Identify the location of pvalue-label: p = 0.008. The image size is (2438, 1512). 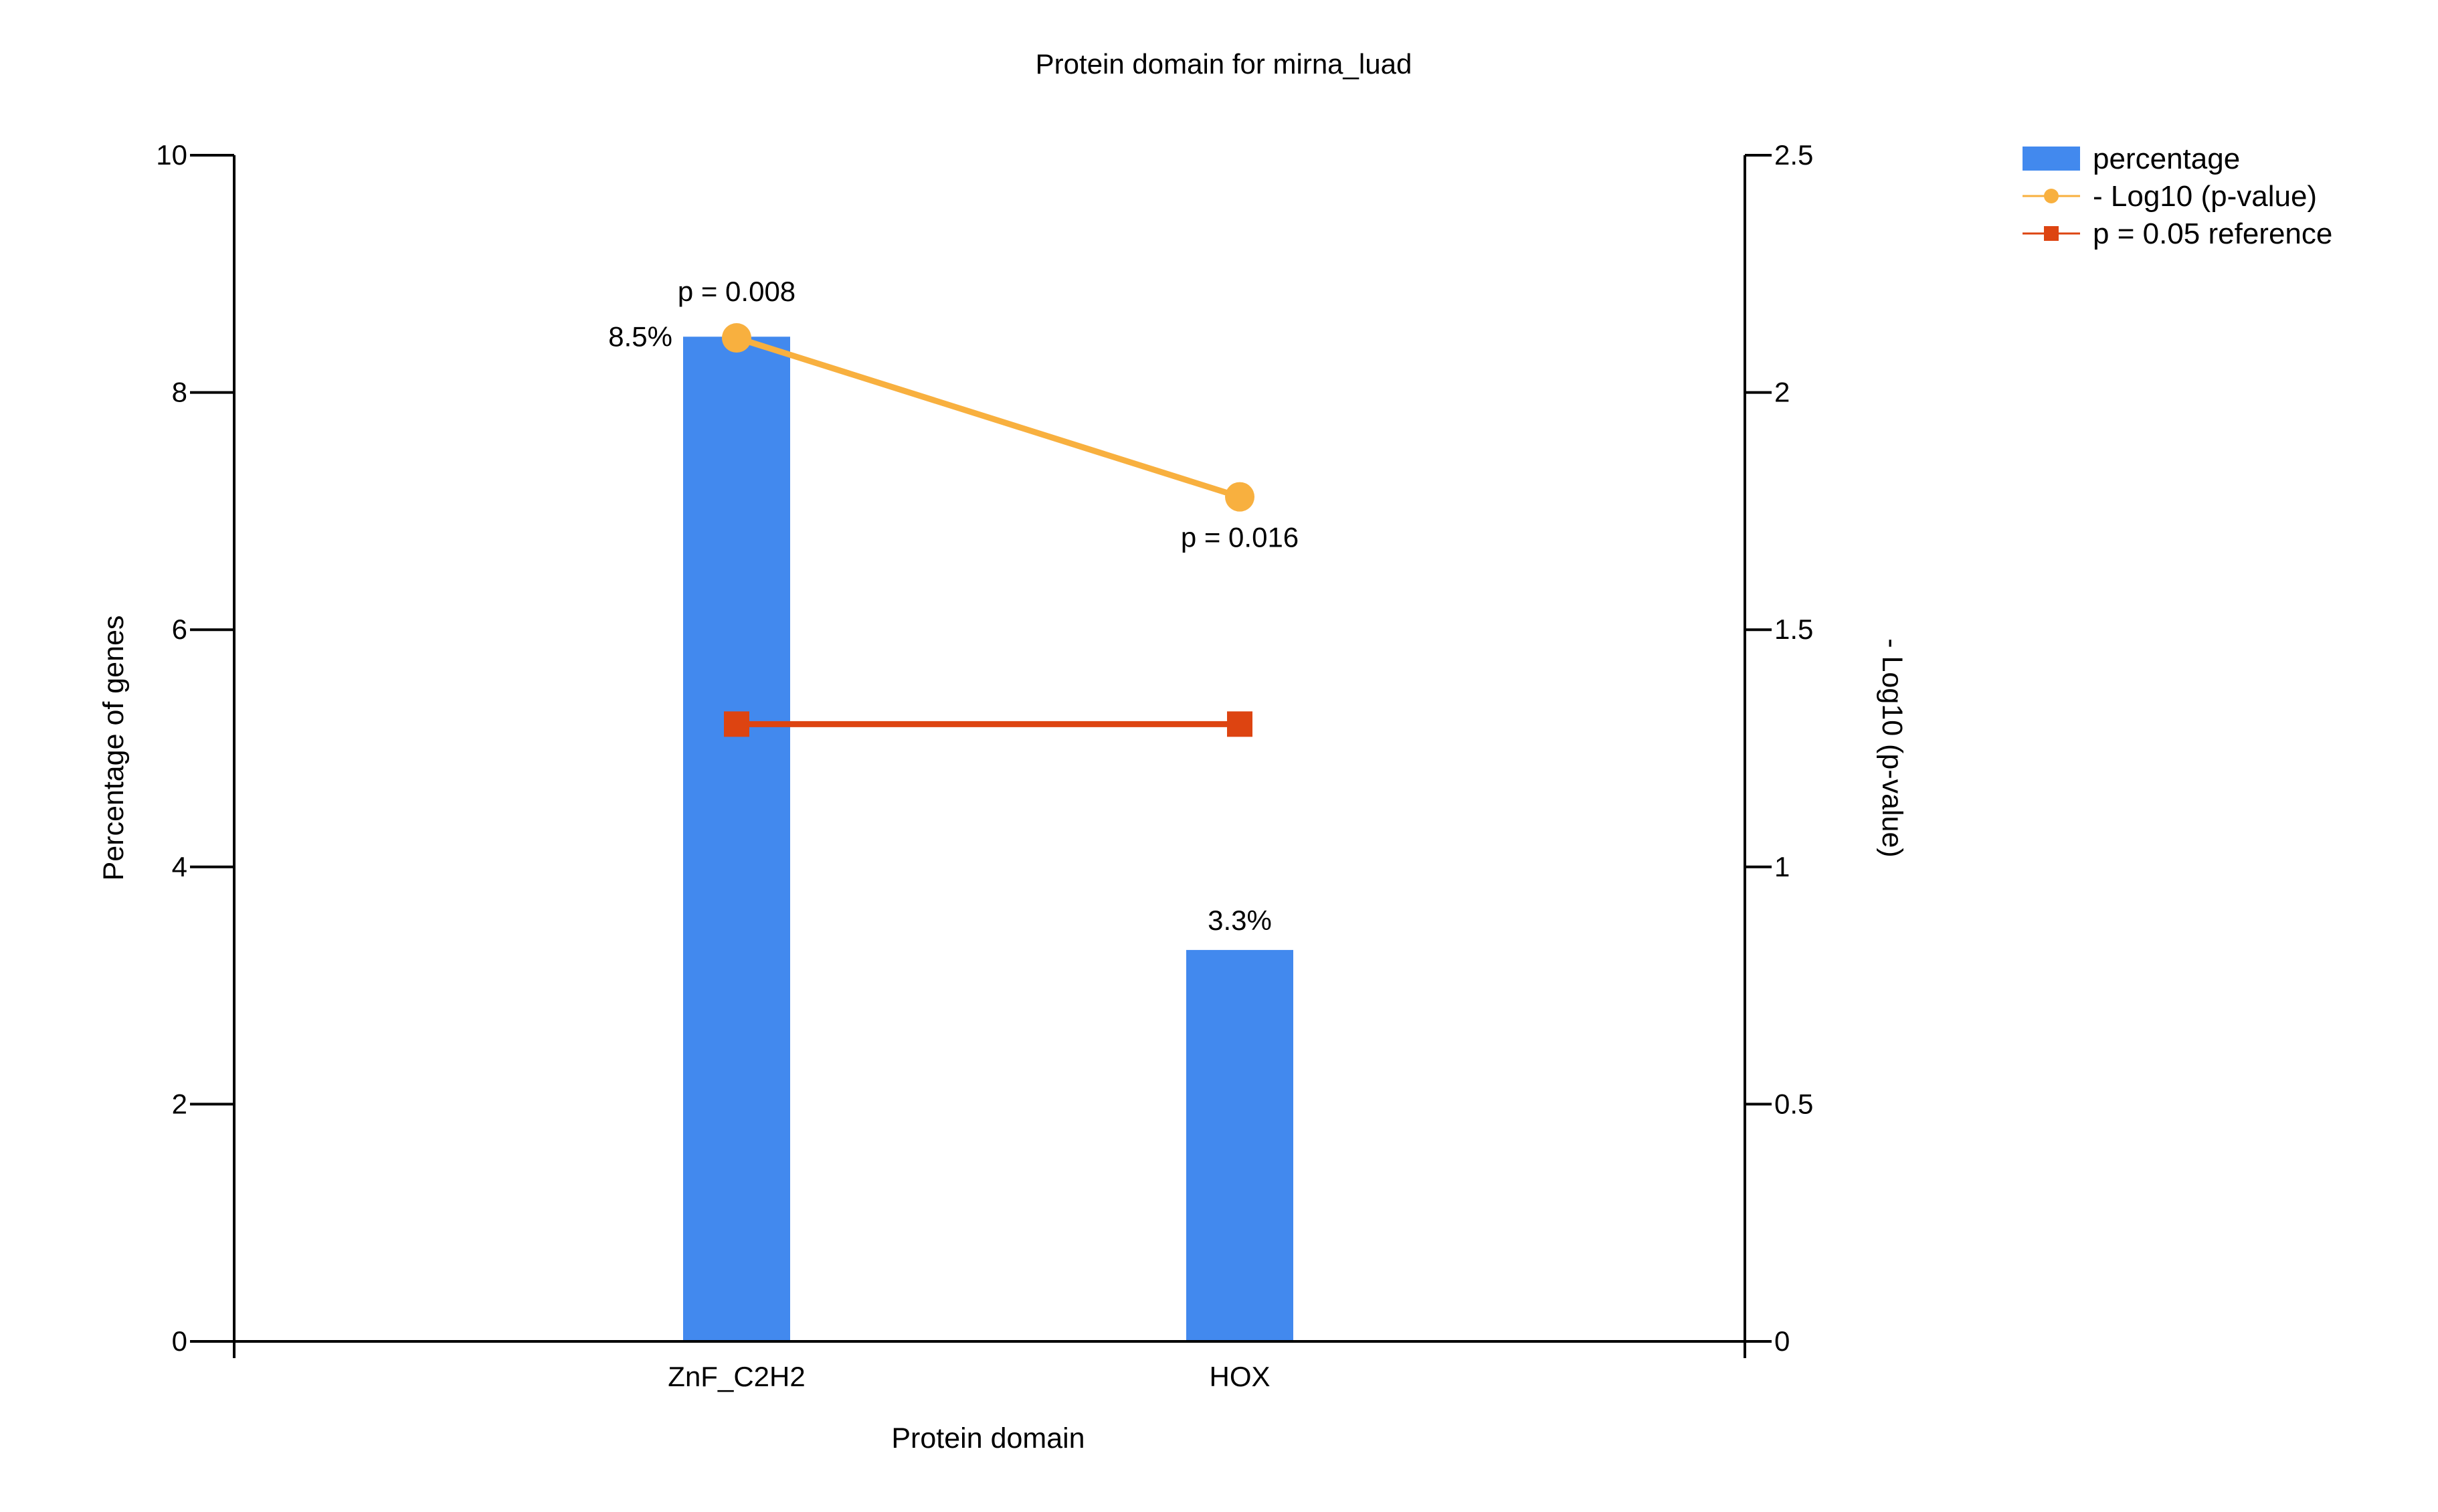
(736, 291).